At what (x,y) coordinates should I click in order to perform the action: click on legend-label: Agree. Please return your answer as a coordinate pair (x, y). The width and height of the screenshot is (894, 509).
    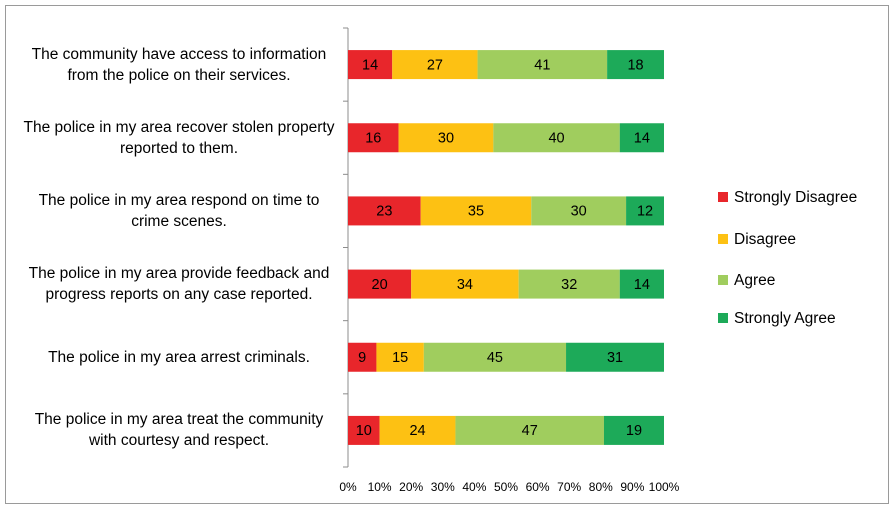
    Looking at the image, I should click on (754, 280).